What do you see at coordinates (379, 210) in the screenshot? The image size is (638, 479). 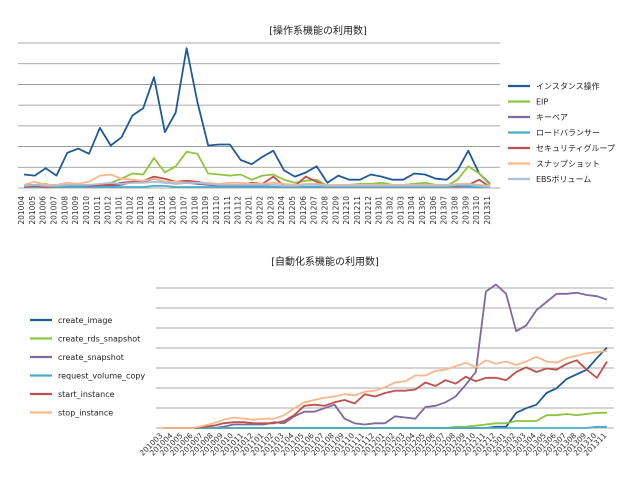 I see `x-tick-label: 201301` at bounding box center [379, 210].